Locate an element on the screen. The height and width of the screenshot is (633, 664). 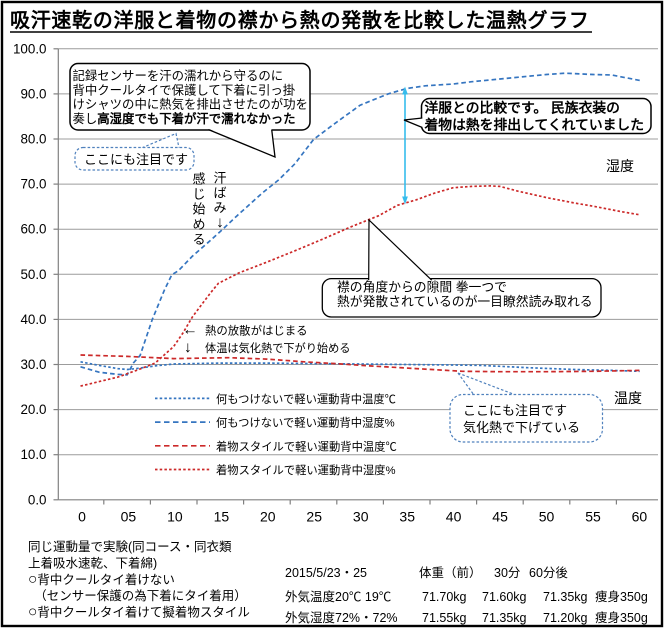
svg-text: 80.0 is located at coordinates (33, 139).